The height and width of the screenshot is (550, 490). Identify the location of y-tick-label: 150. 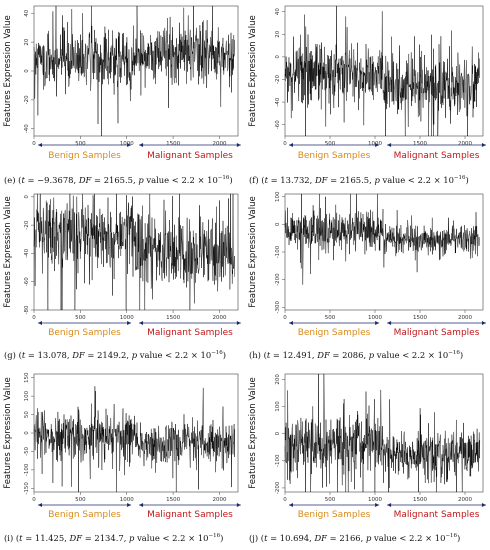
(27, 377).